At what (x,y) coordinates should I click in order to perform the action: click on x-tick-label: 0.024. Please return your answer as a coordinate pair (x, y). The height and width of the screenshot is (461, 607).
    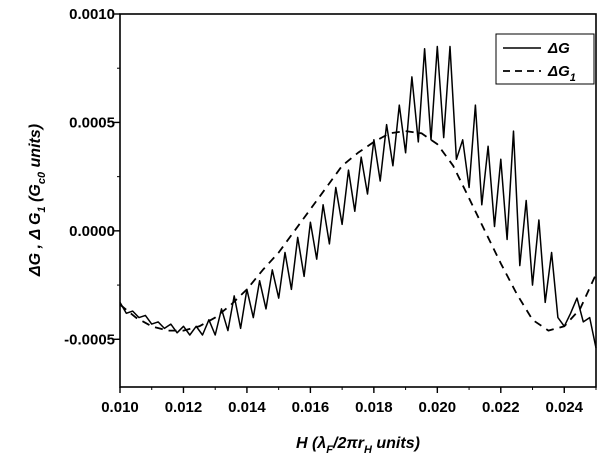
    Looking at the image, I should click on (564, 407).